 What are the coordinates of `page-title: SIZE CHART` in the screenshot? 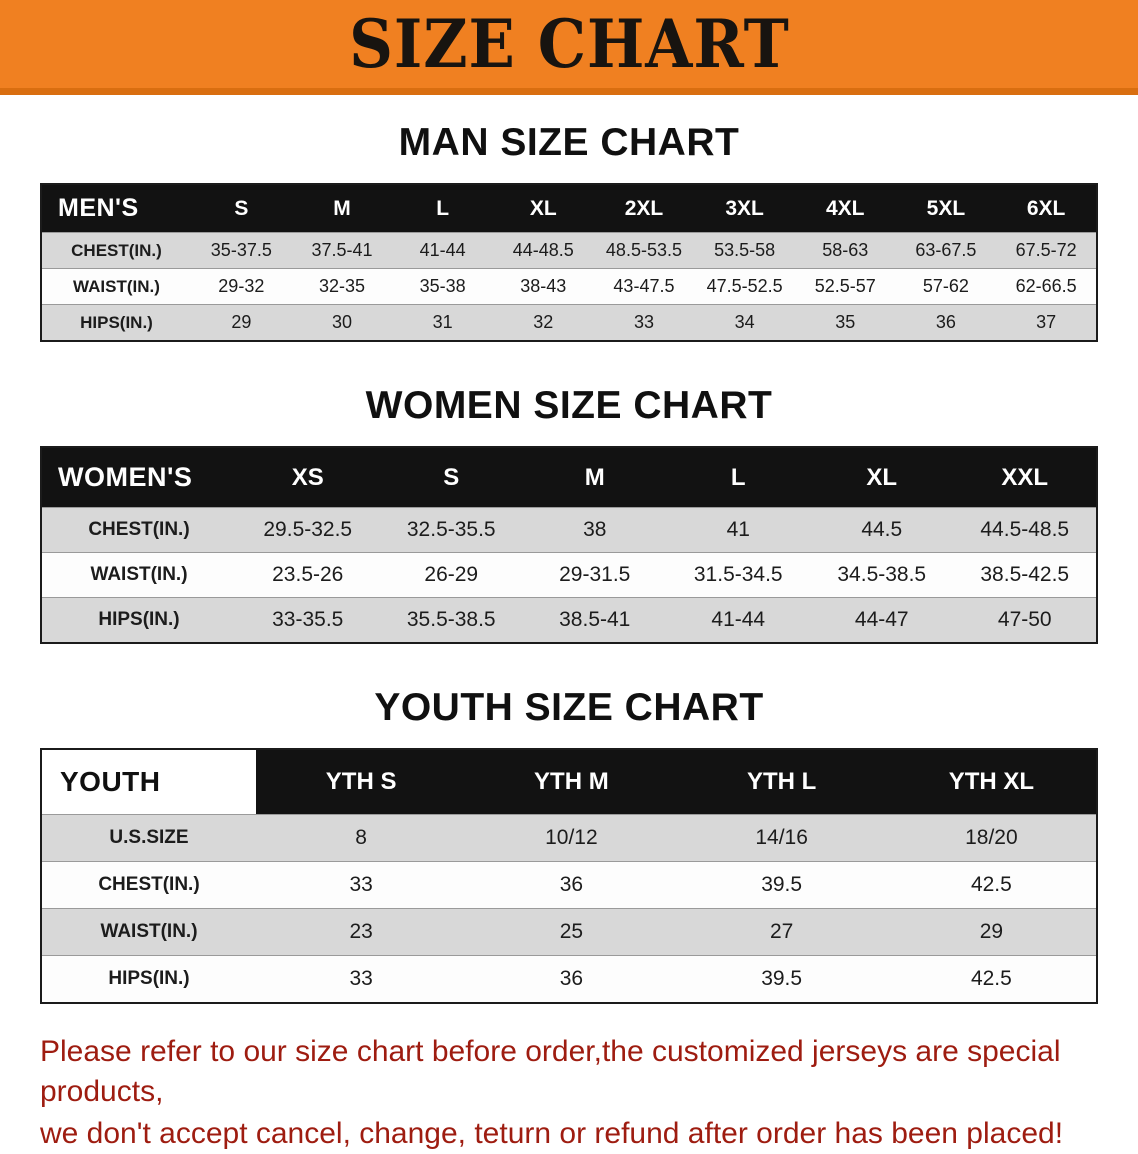 It's located at (569, 44).